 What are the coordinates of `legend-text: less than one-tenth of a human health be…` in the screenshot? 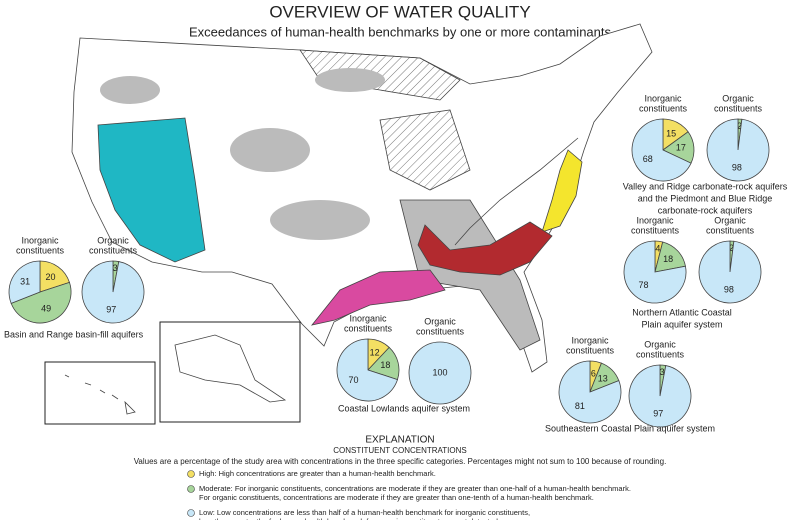 It's located at (349, 518).